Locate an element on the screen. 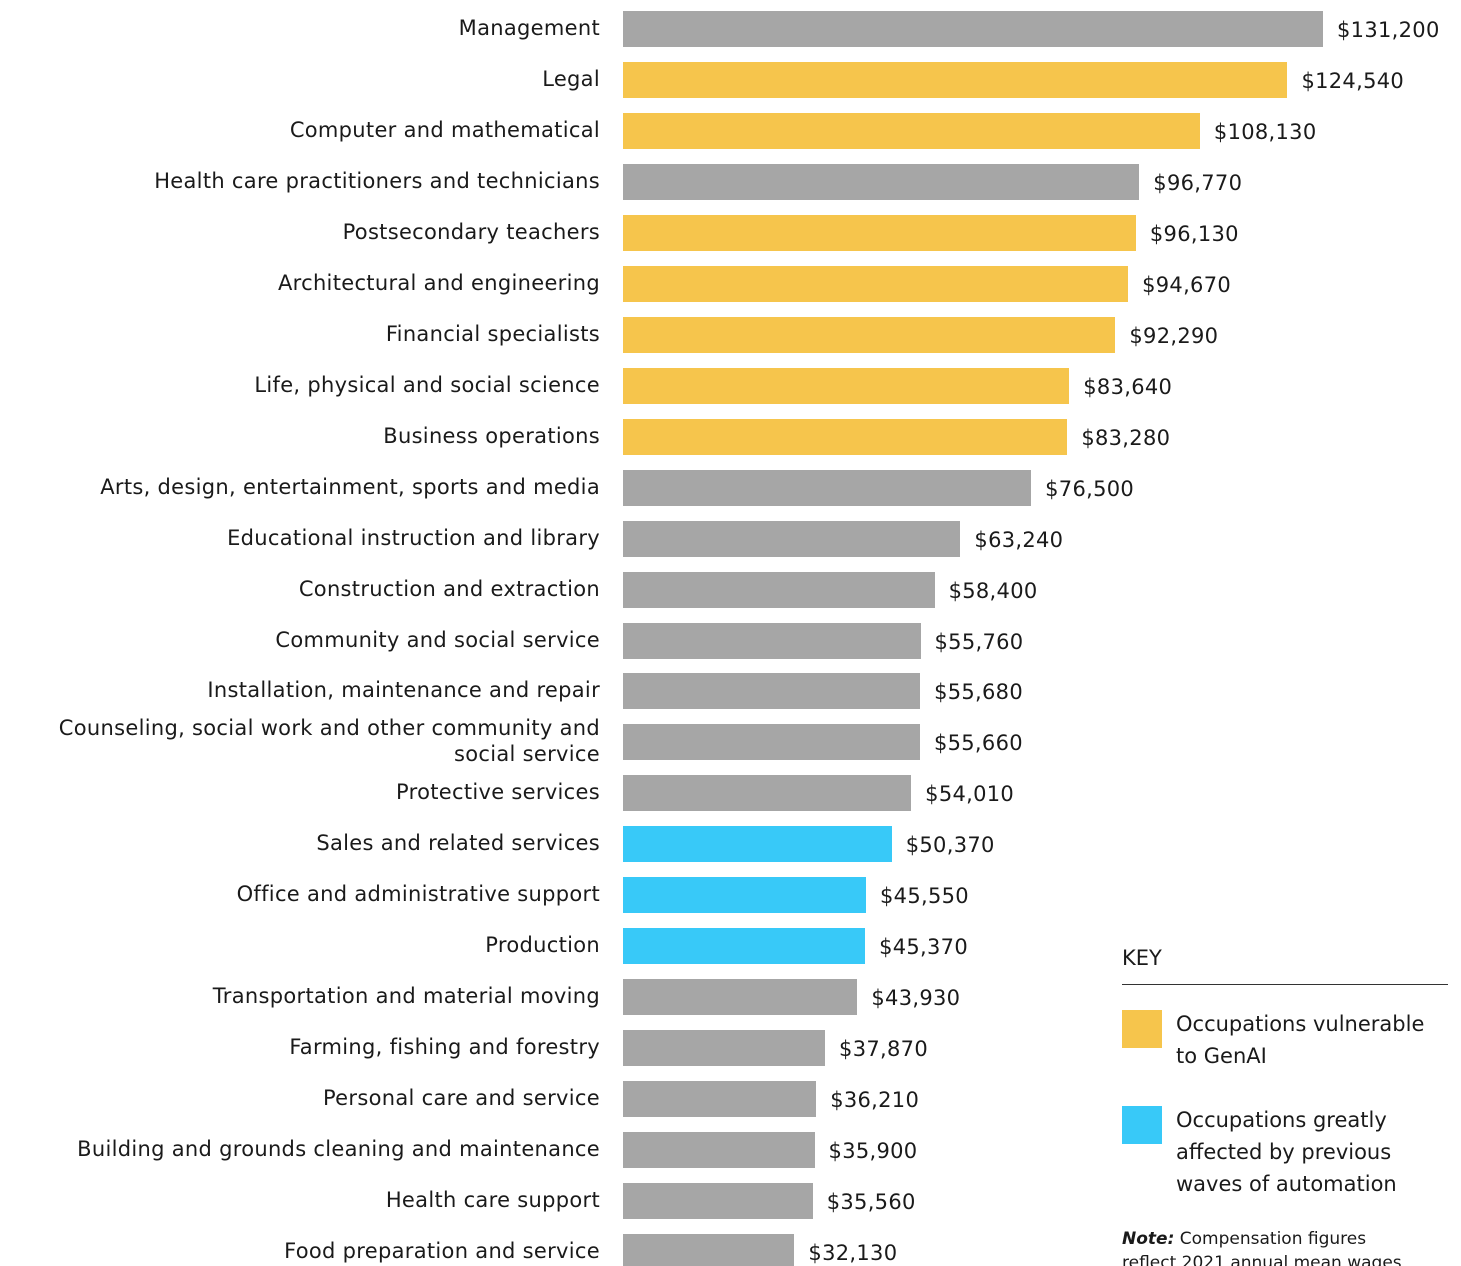 The height and width of the screenshot is (1266, 1461). value-label: $94,670 is located at coordinates (1187, 284).